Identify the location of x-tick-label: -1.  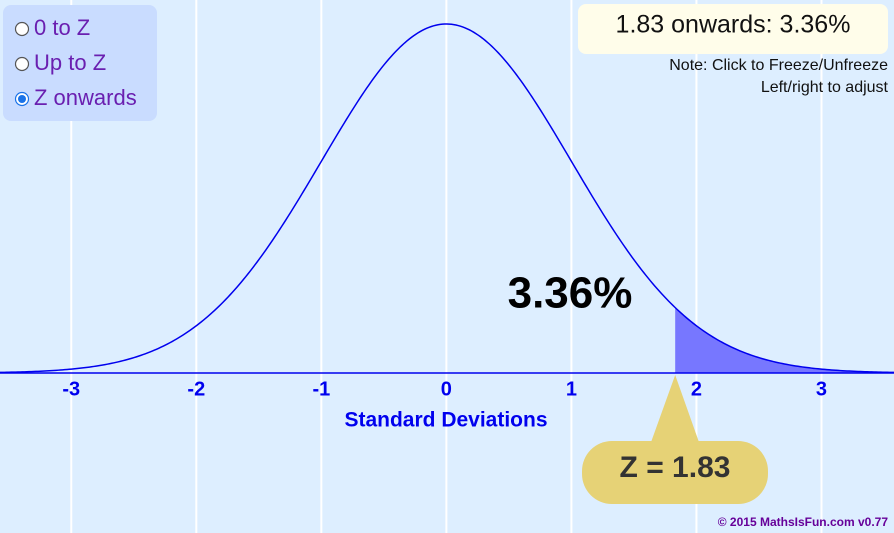
(321, 389).